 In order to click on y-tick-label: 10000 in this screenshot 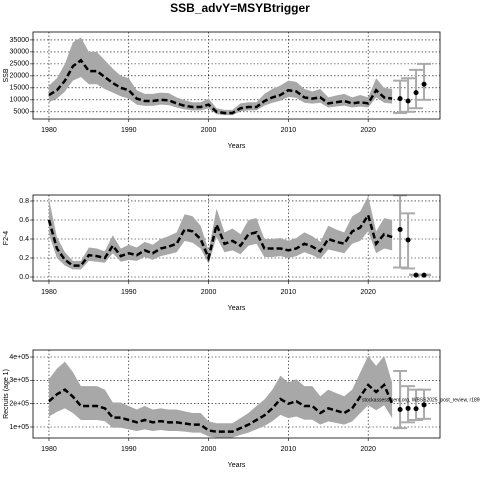, I will do `click(20, 100)`.